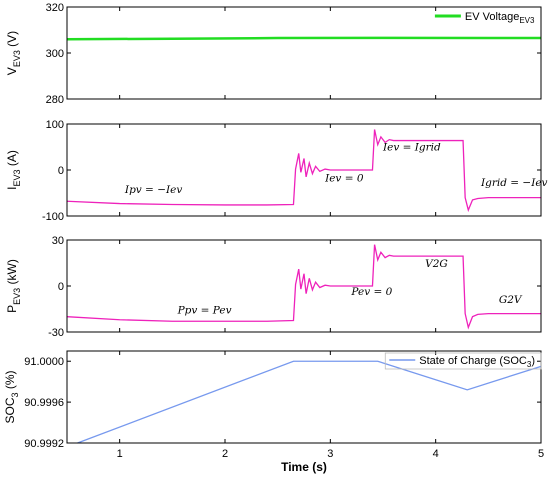  What do you see at coordinates (330, 454) in the screenshot?
I see `x-tick-label: 3` at bounding box center [330, 454].